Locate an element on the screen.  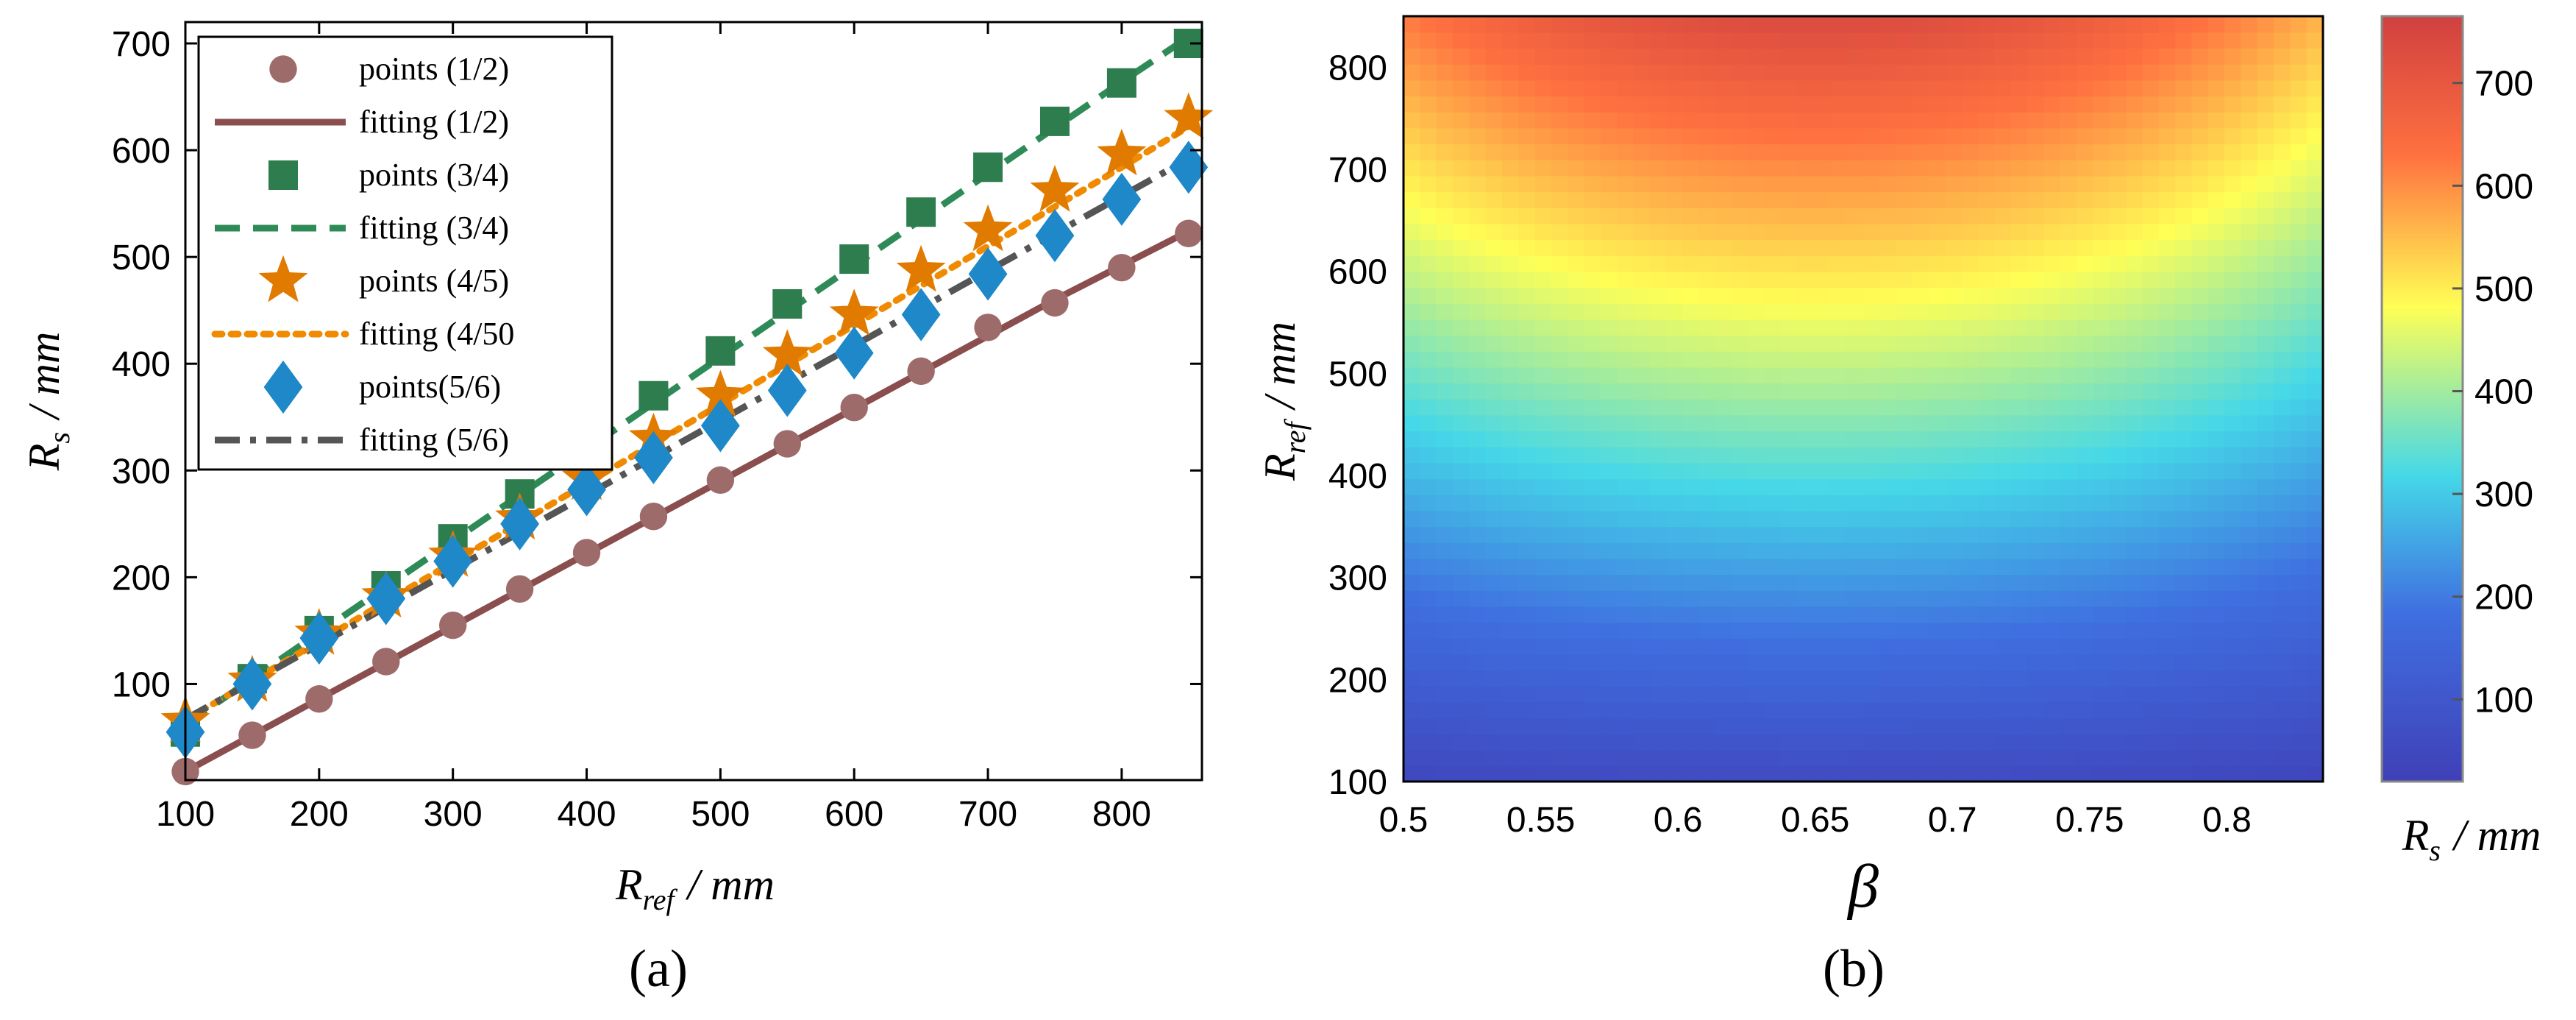
y-tick-label: 100 is located at coordinates (141, 684).